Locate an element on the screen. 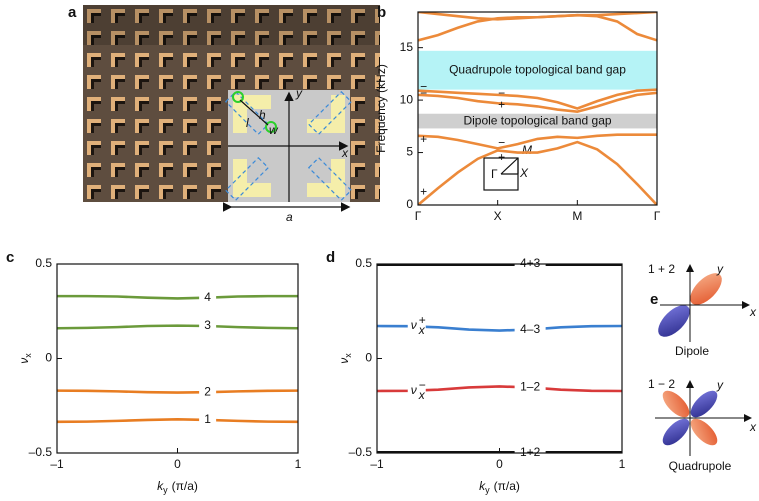 The height and width of the screenshot is (501, 759). marker is located at coordinates (271, 127).